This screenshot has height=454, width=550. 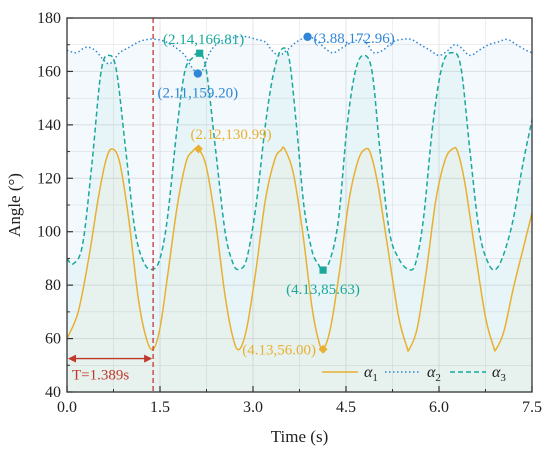 What do you see at coordinates (53, 285) in the screenshot?
I see `y-tick-label: 80` at bounding box center [53, 285].